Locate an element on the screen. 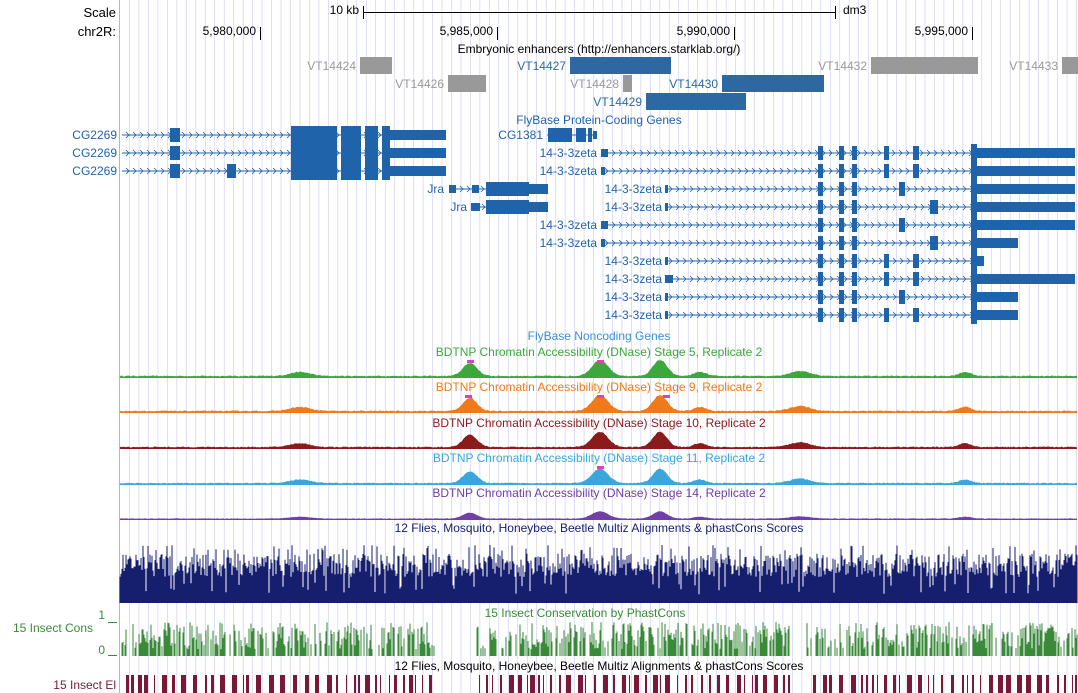 This screenshot has width=1078, height=693. enhancer-item: VT14432 is located at coordinates (898, 65).